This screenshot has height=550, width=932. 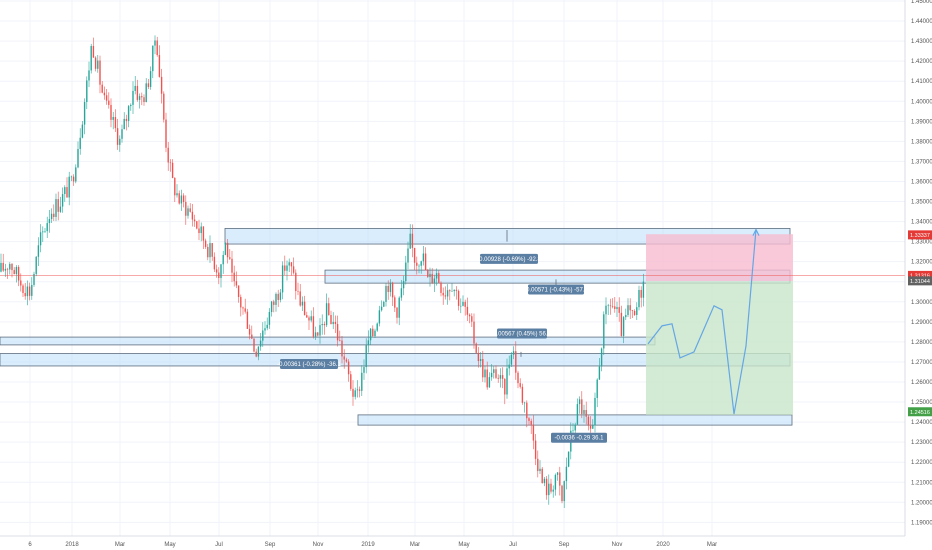 I want to click on y-tick-label: 1.34000, so click(x=921, y=223).